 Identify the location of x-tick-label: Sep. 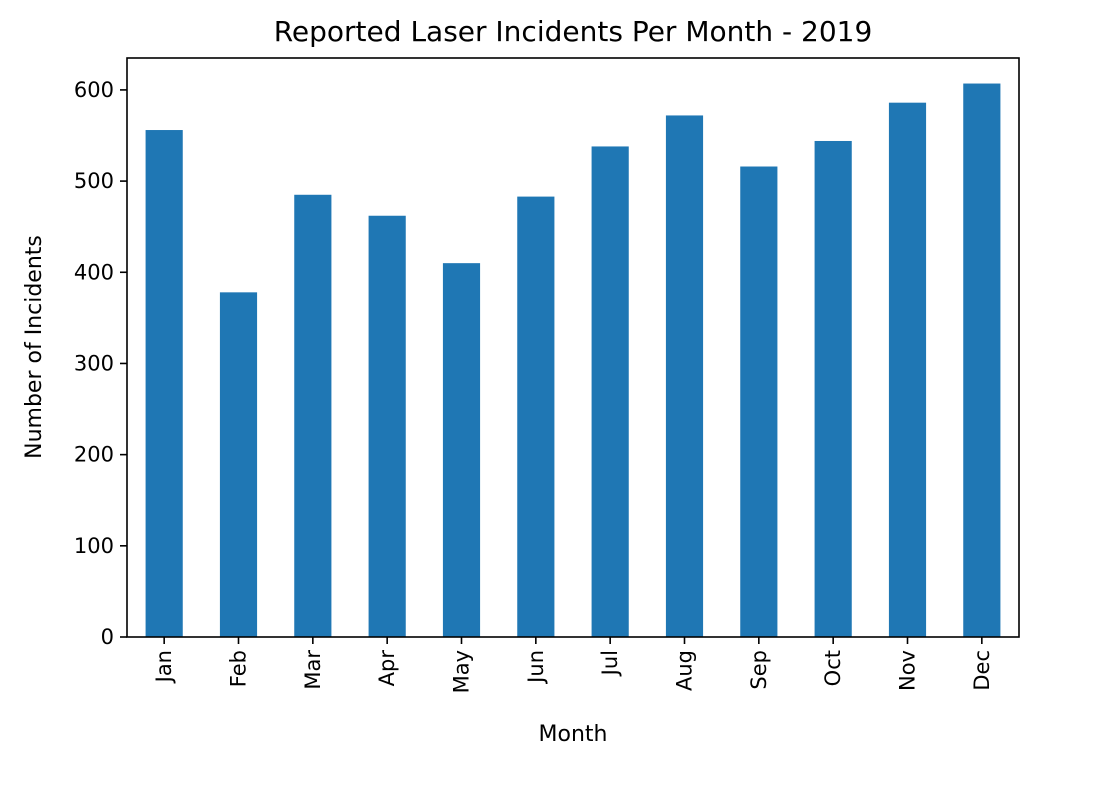
(759, 670).